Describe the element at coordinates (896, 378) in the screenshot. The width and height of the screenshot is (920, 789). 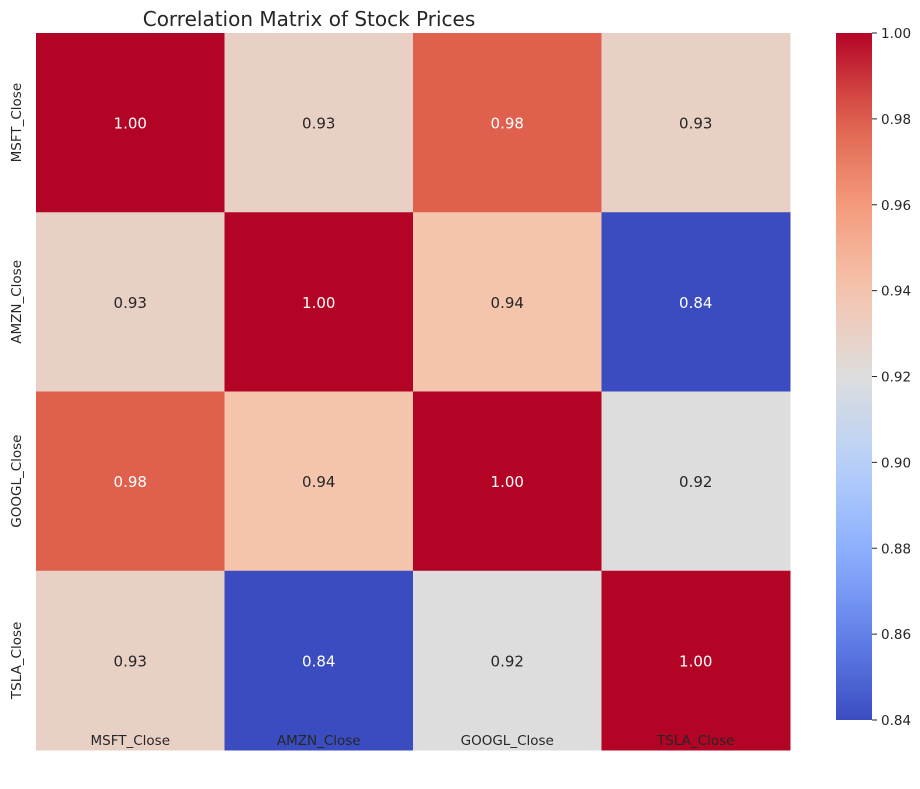
I see `colorbar-tick-label: 0.92` at that location.